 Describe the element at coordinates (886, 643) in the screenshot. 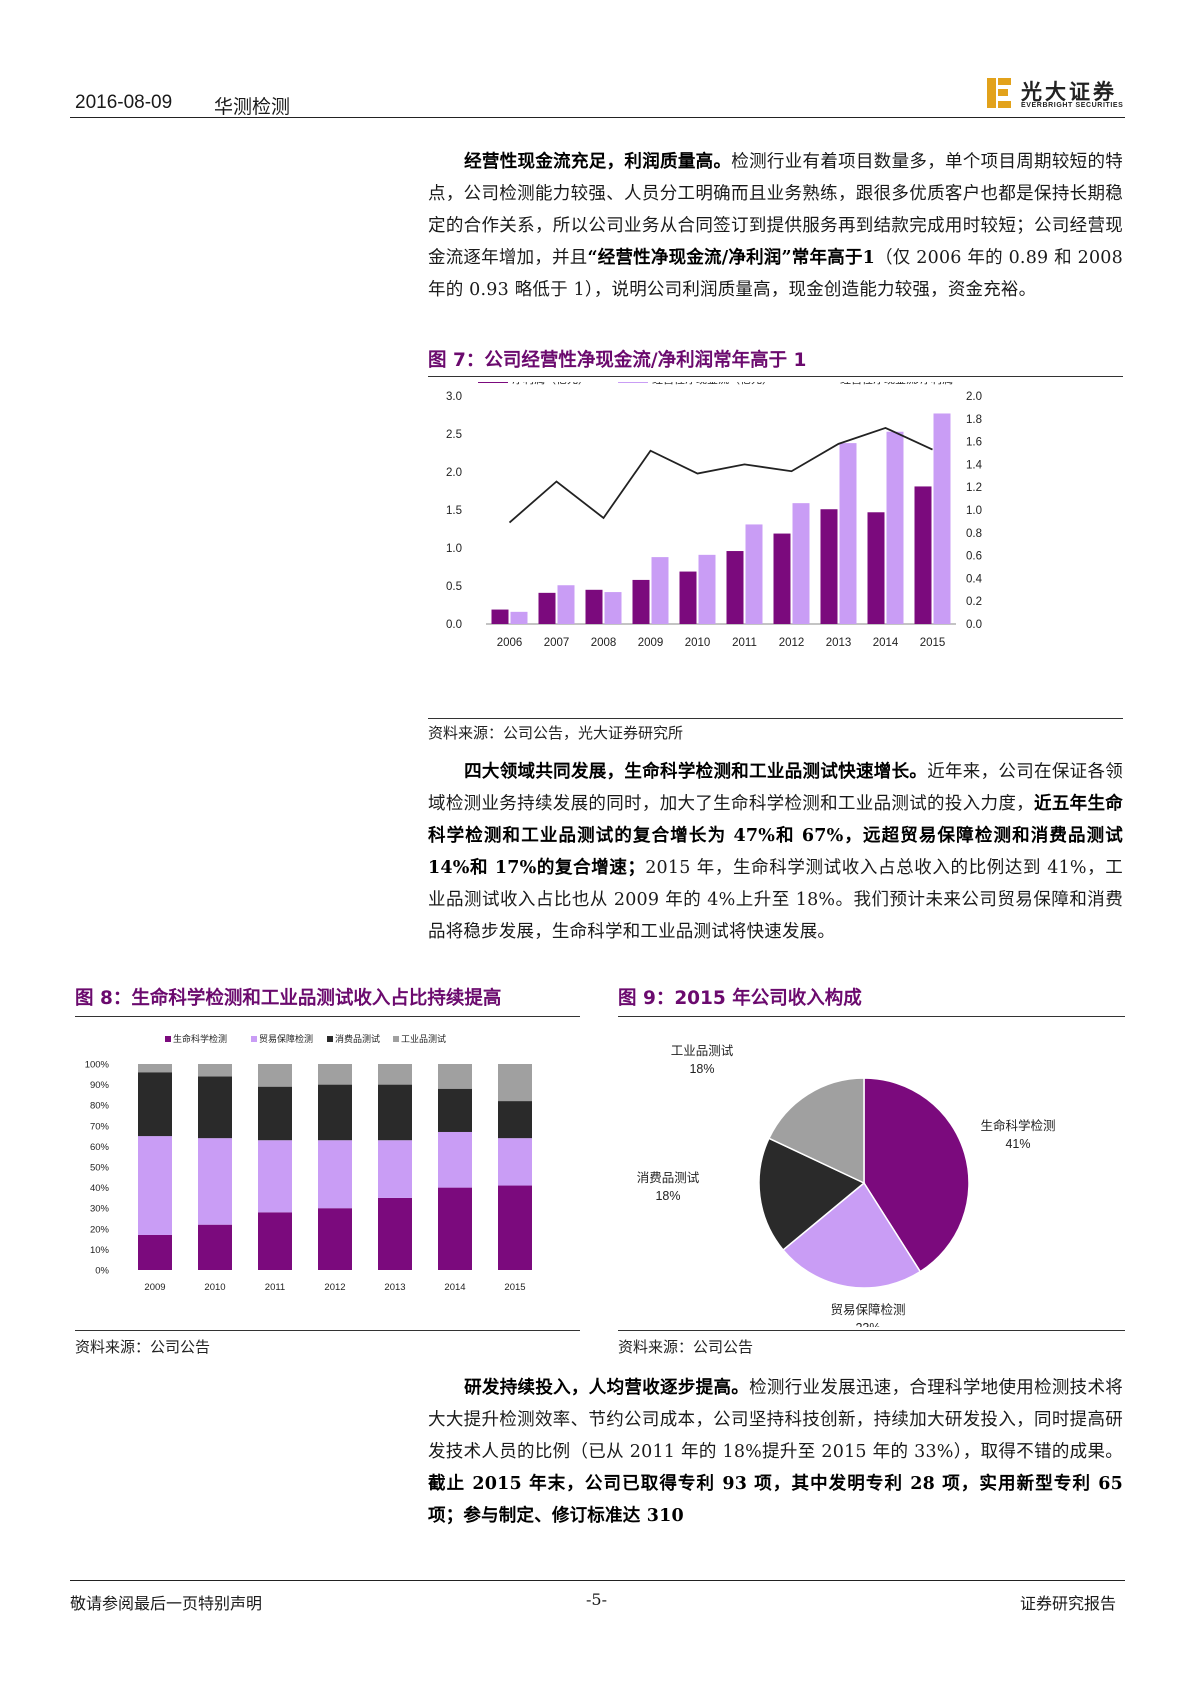

I see `x-tick-label: 2014` at that location.